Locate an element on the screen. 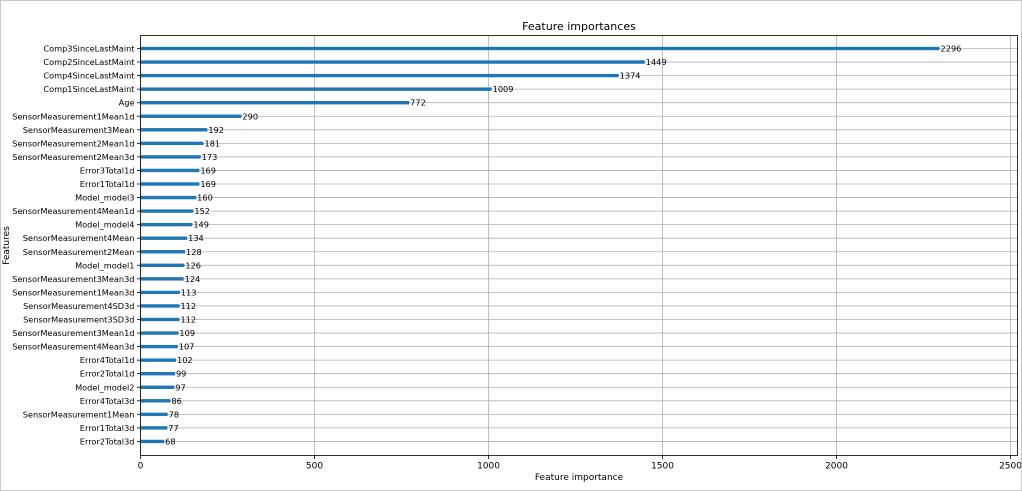  bar-Comp1SinceLastMaint is located at coordinates (316, 89).